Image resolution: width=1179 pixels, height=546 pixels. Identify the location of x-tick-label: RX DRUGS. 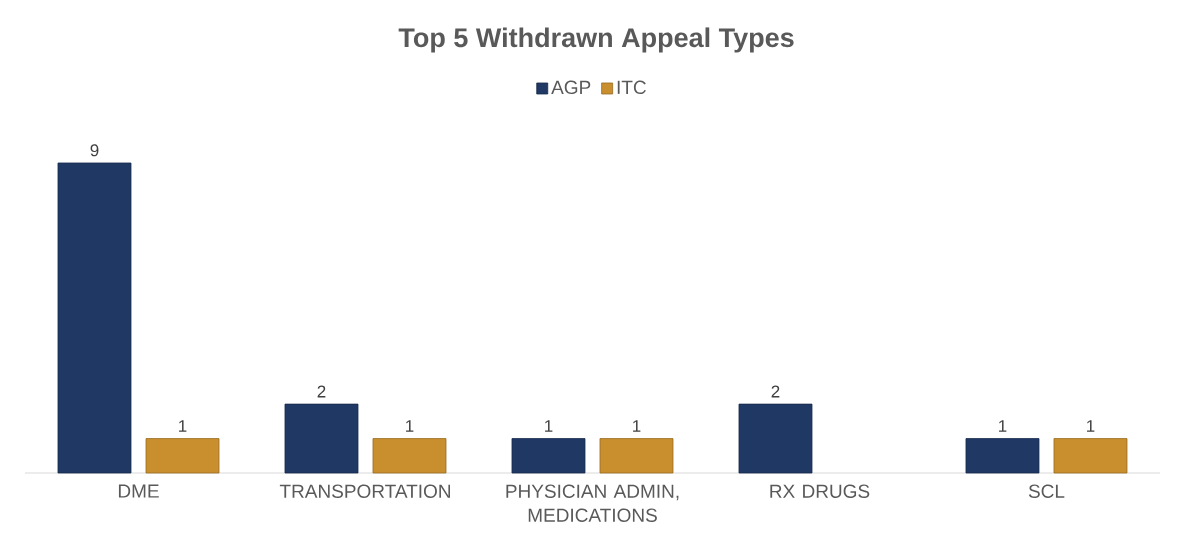
(820, 491).